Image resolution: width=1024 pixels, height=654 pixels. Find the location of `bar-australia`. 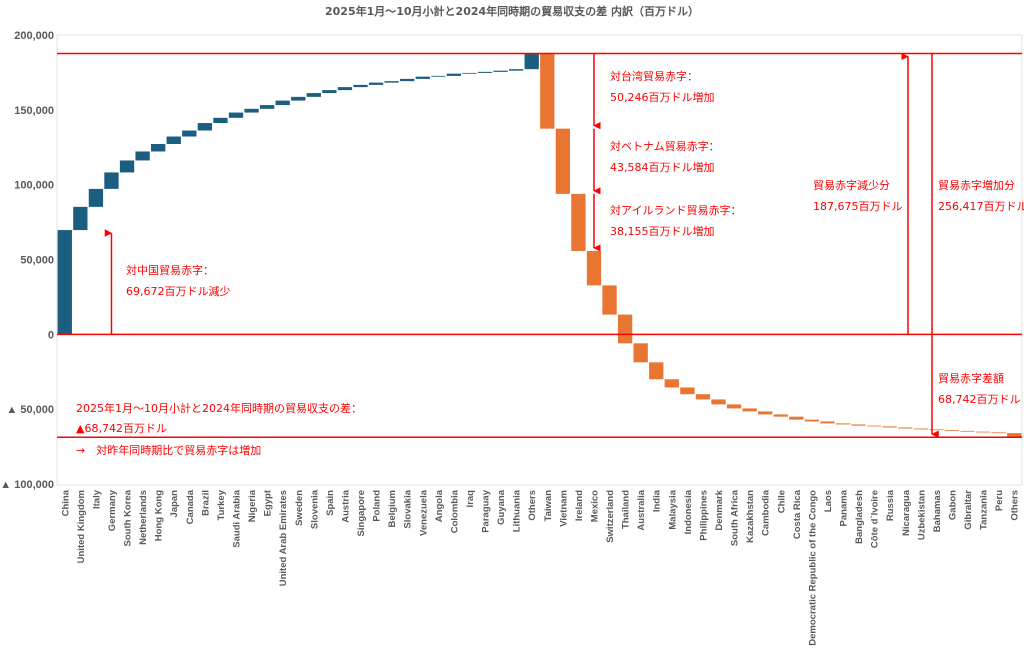

bar-australia is located at coordinates (640, 353).